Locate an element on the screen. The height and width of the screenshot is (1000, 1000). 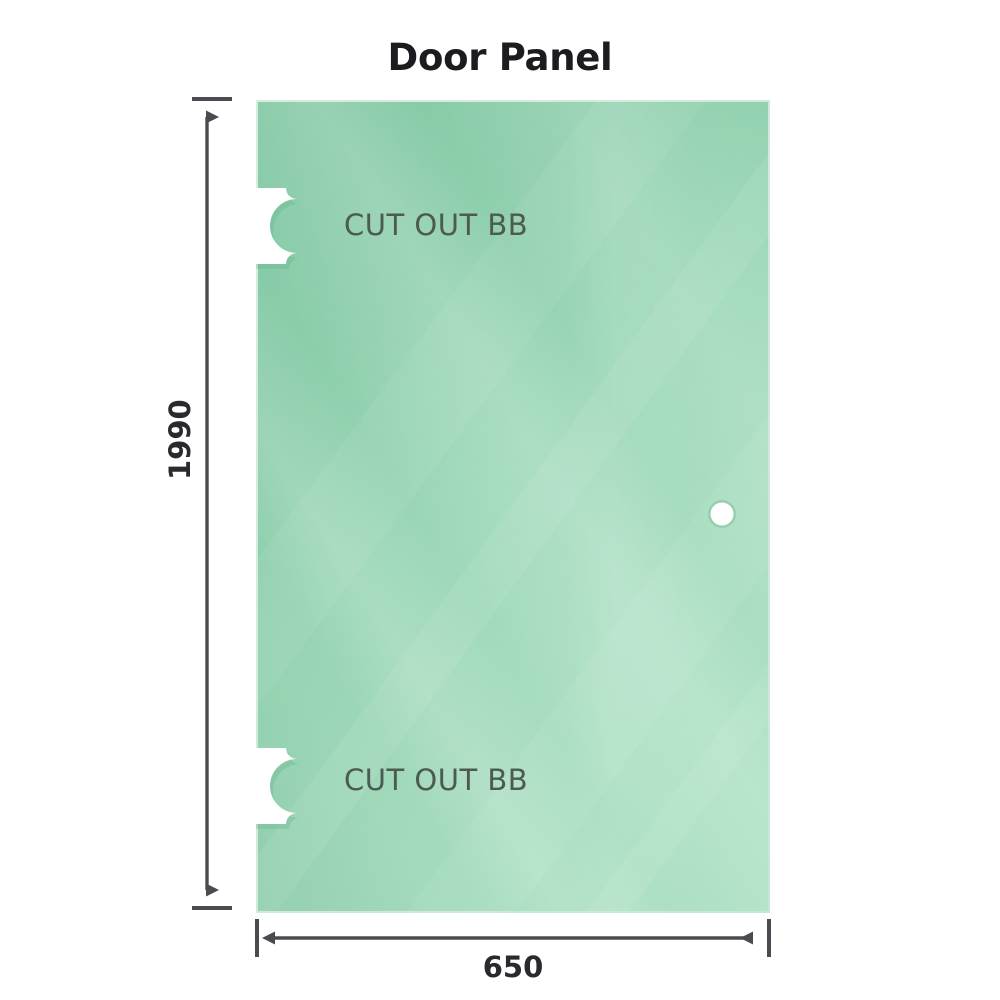
handle-hole-void is located at coordinates (722, 514).